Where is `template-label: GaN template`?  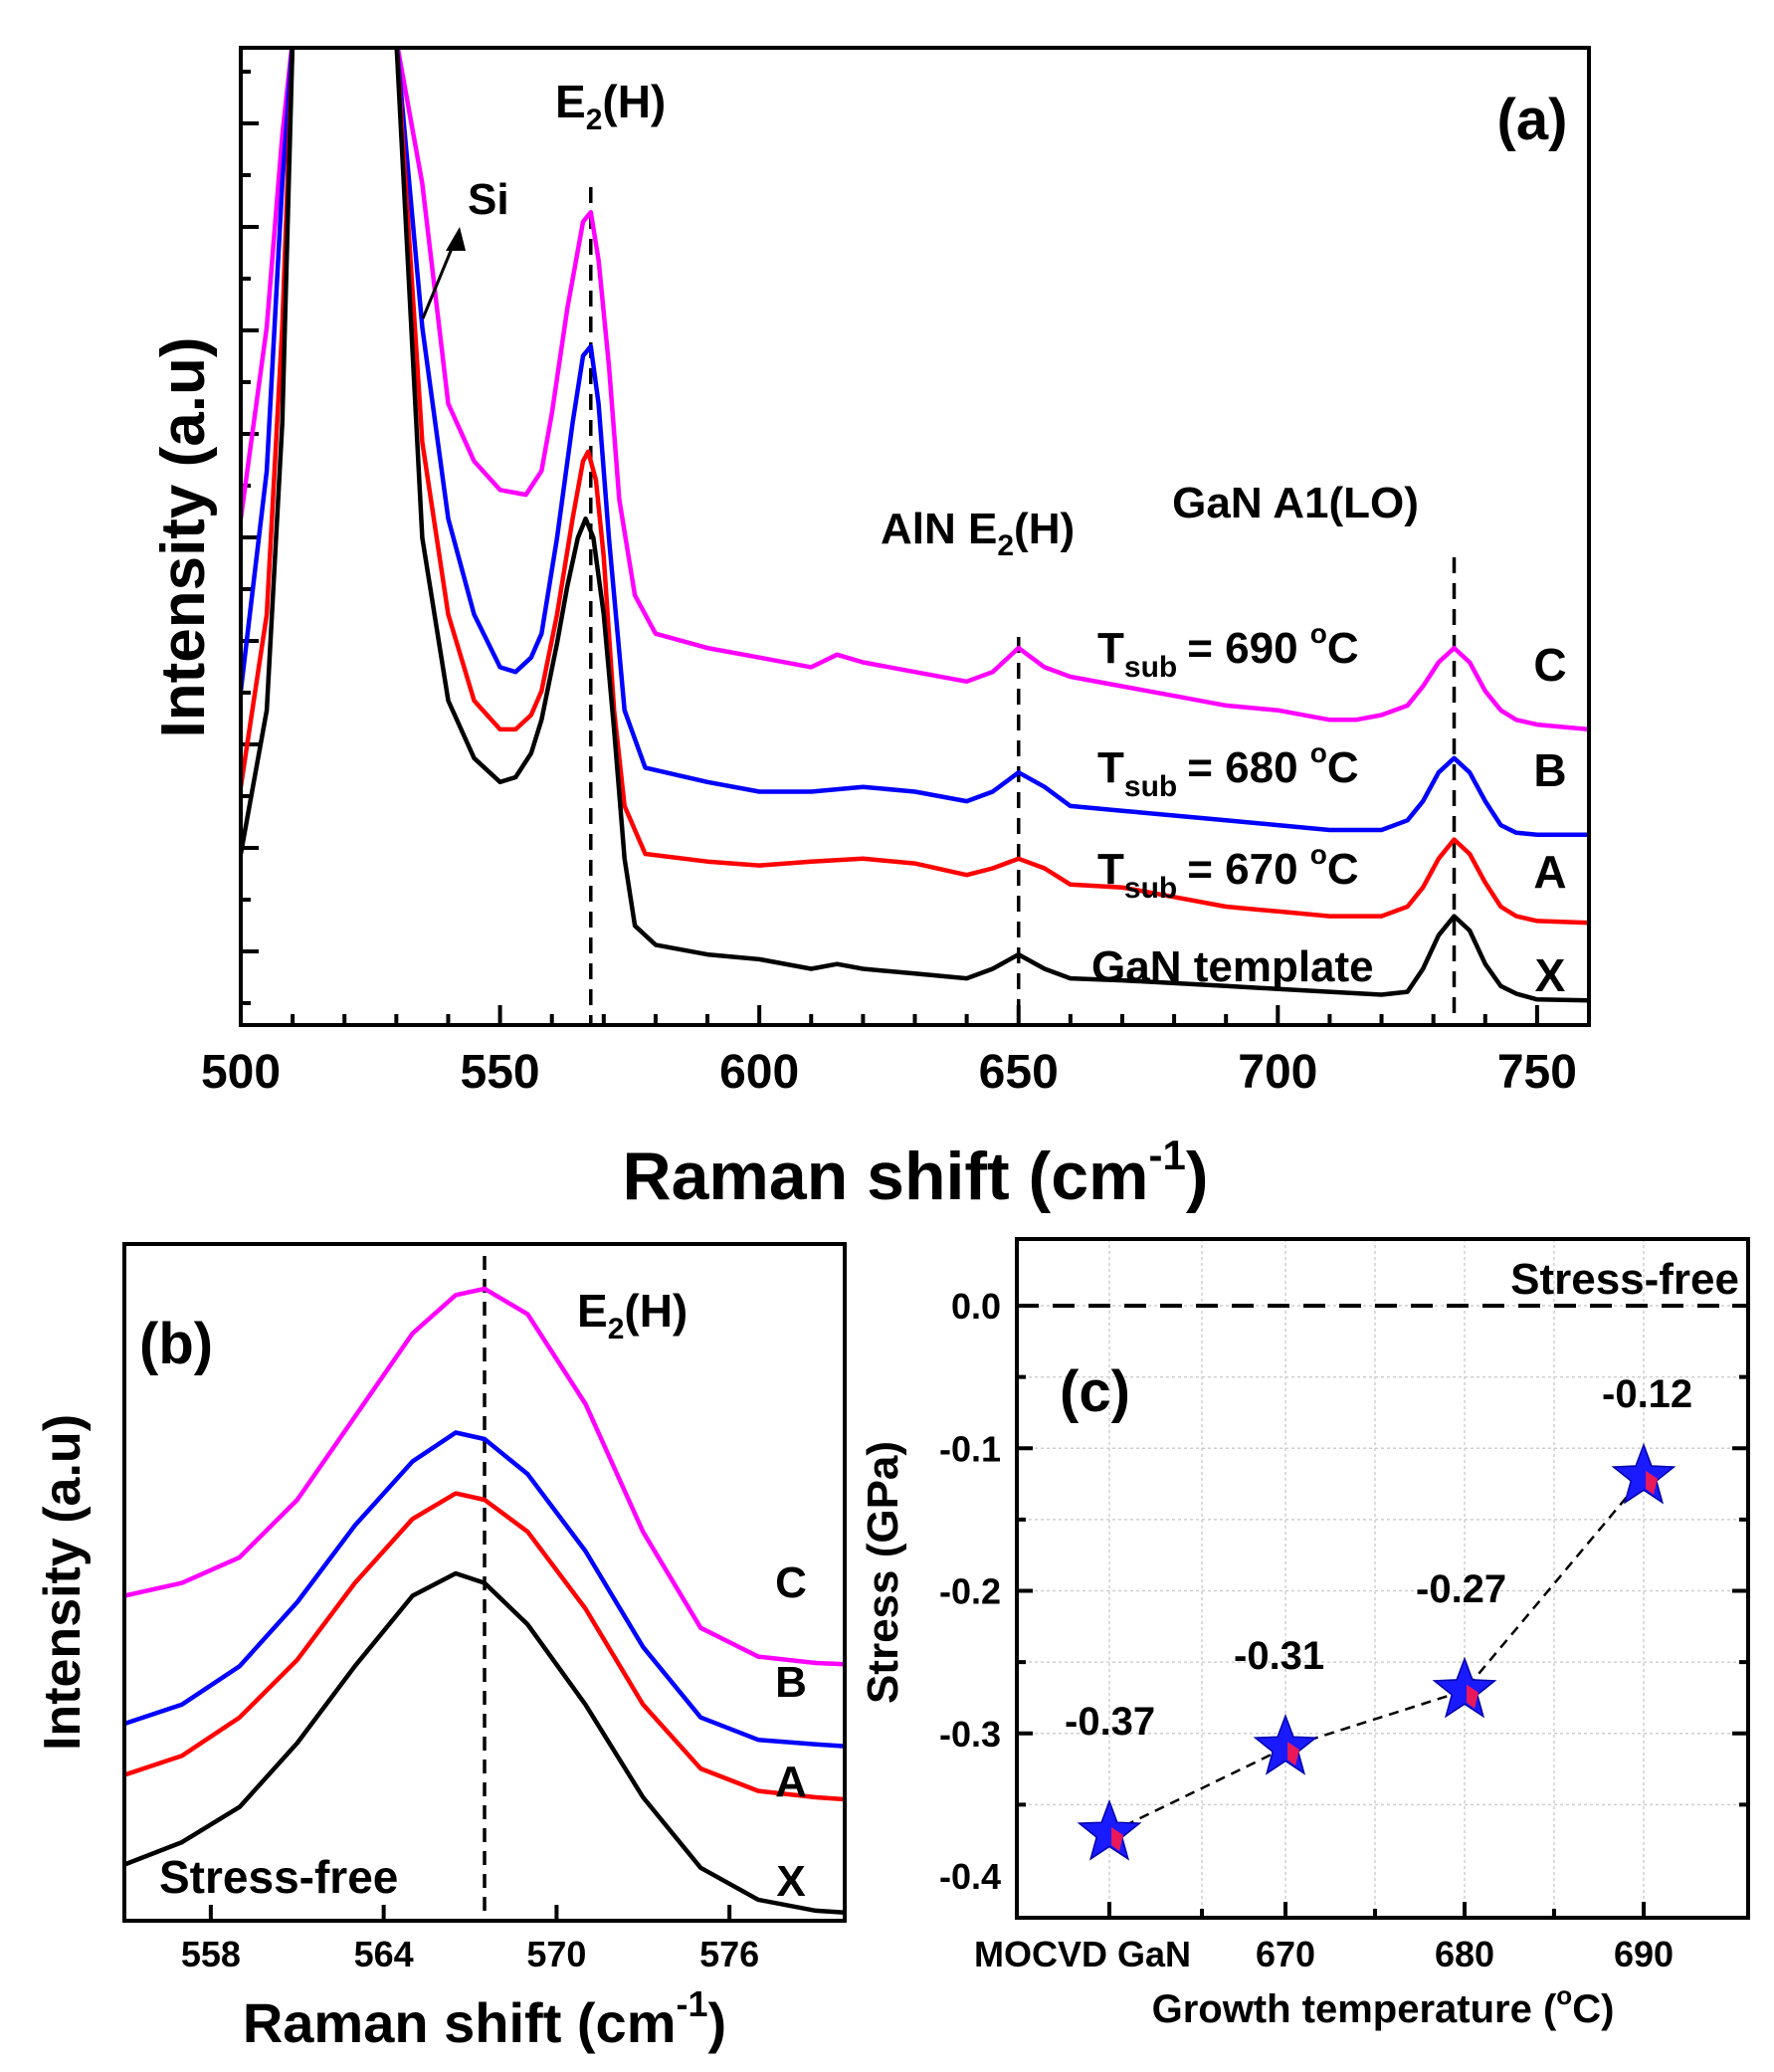 template-label: GaN template is located at coordinates (1232, 966).